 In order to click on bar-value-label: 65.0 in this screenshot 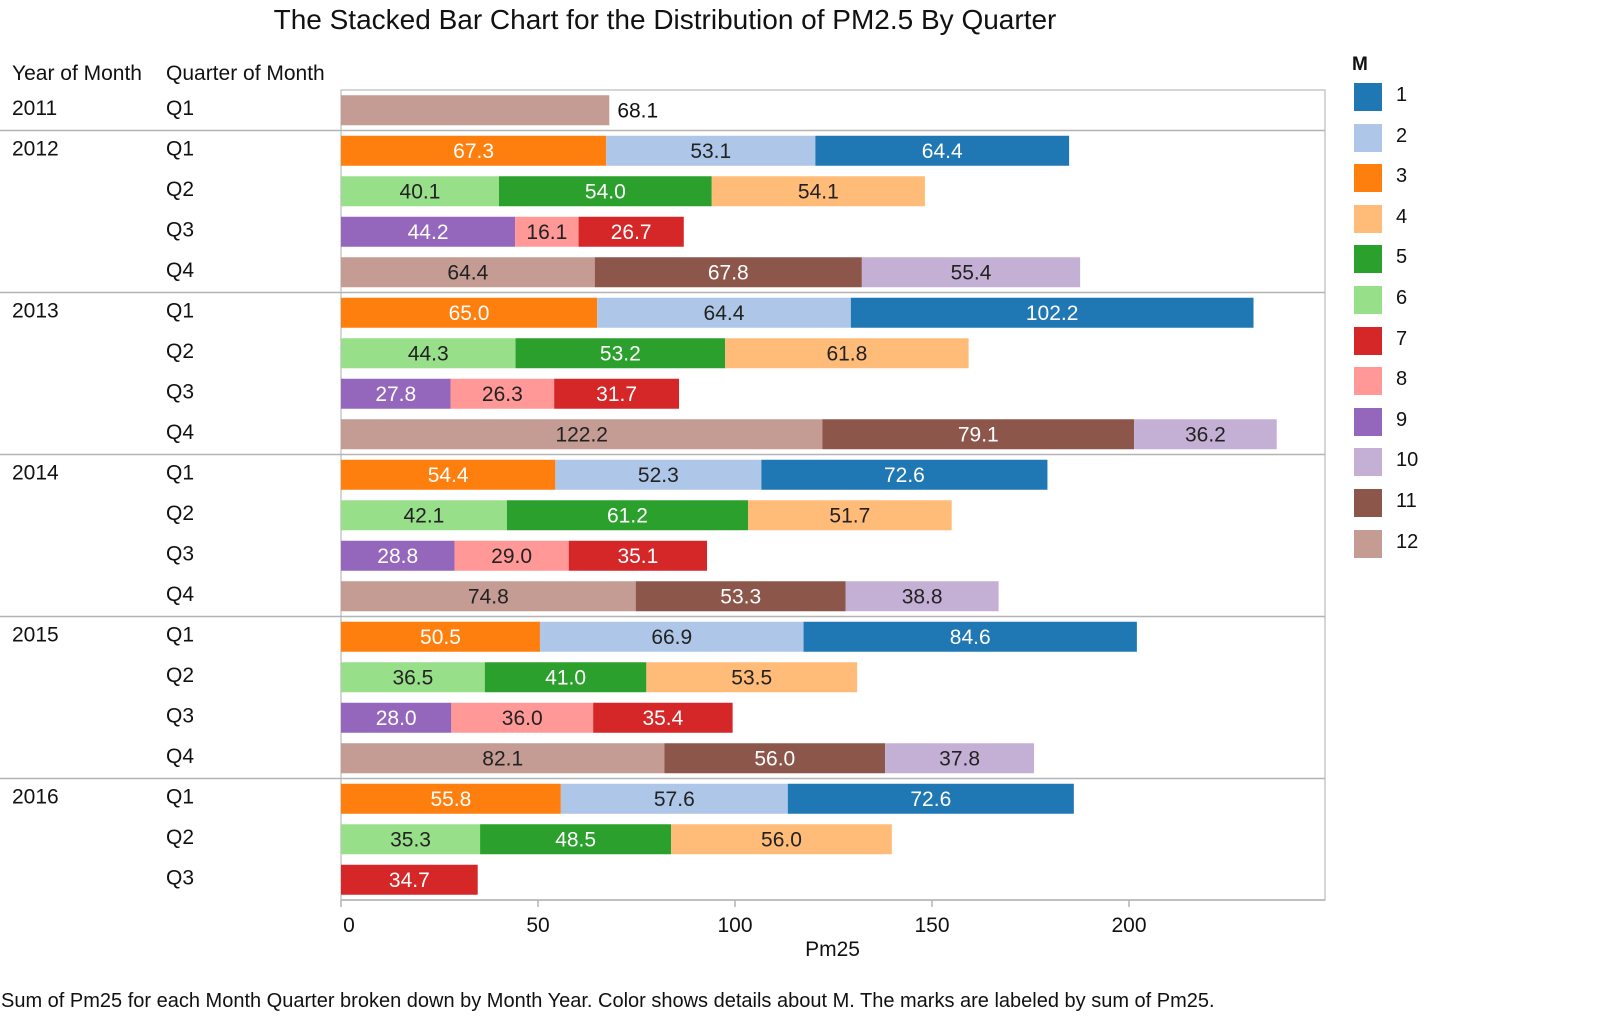, I will do `click(469, 313)`.